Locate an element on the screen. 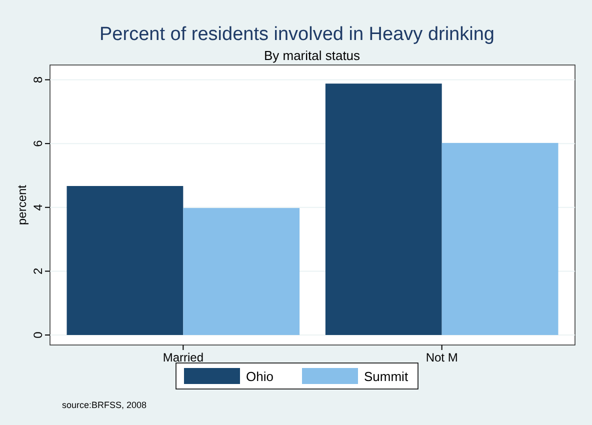  legend-label: Ohio is located at coordinates (260, 376).